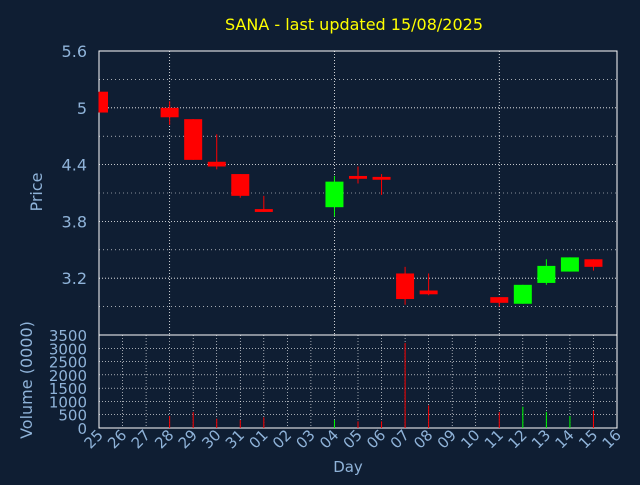  I want to click on volume-tick-label: 500, so click(72, 416).